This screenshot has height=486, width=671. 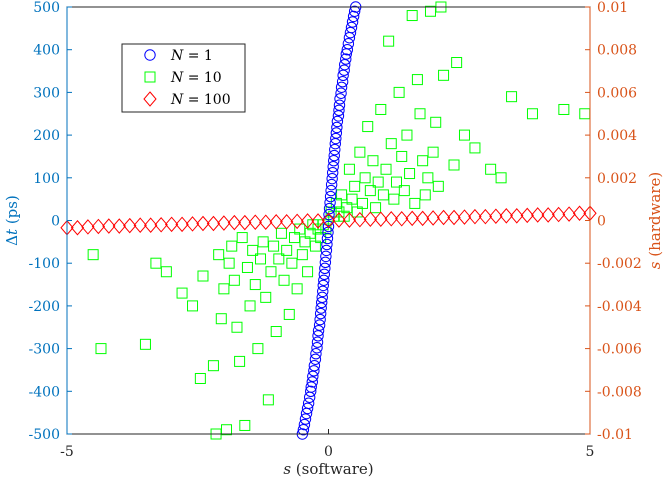 What do you see at coordinates (46, 93) in the screenshot?
I see `y-left-tick-label: 300` at bounding box center [46, 93].